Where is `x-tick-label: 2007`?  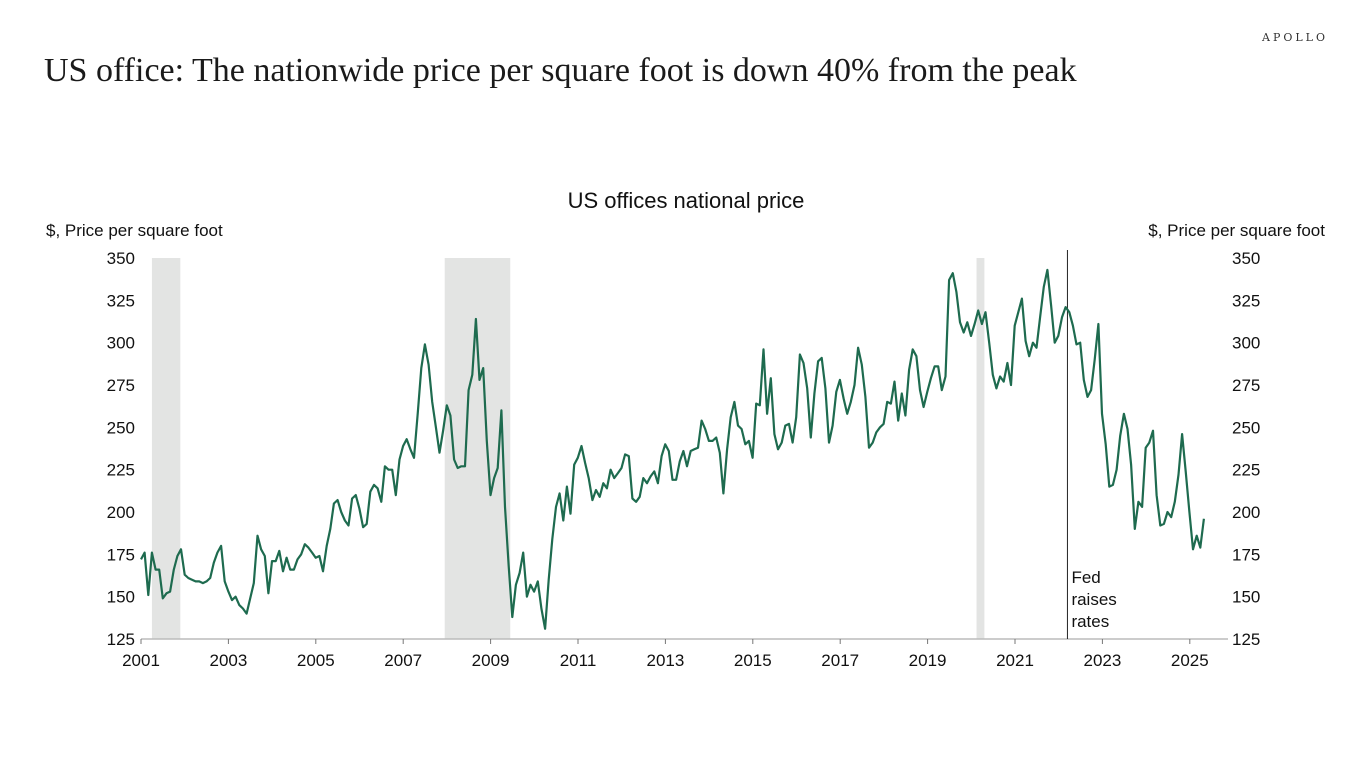 x-tick-label: 2007 is located at coordinates (403, 660).